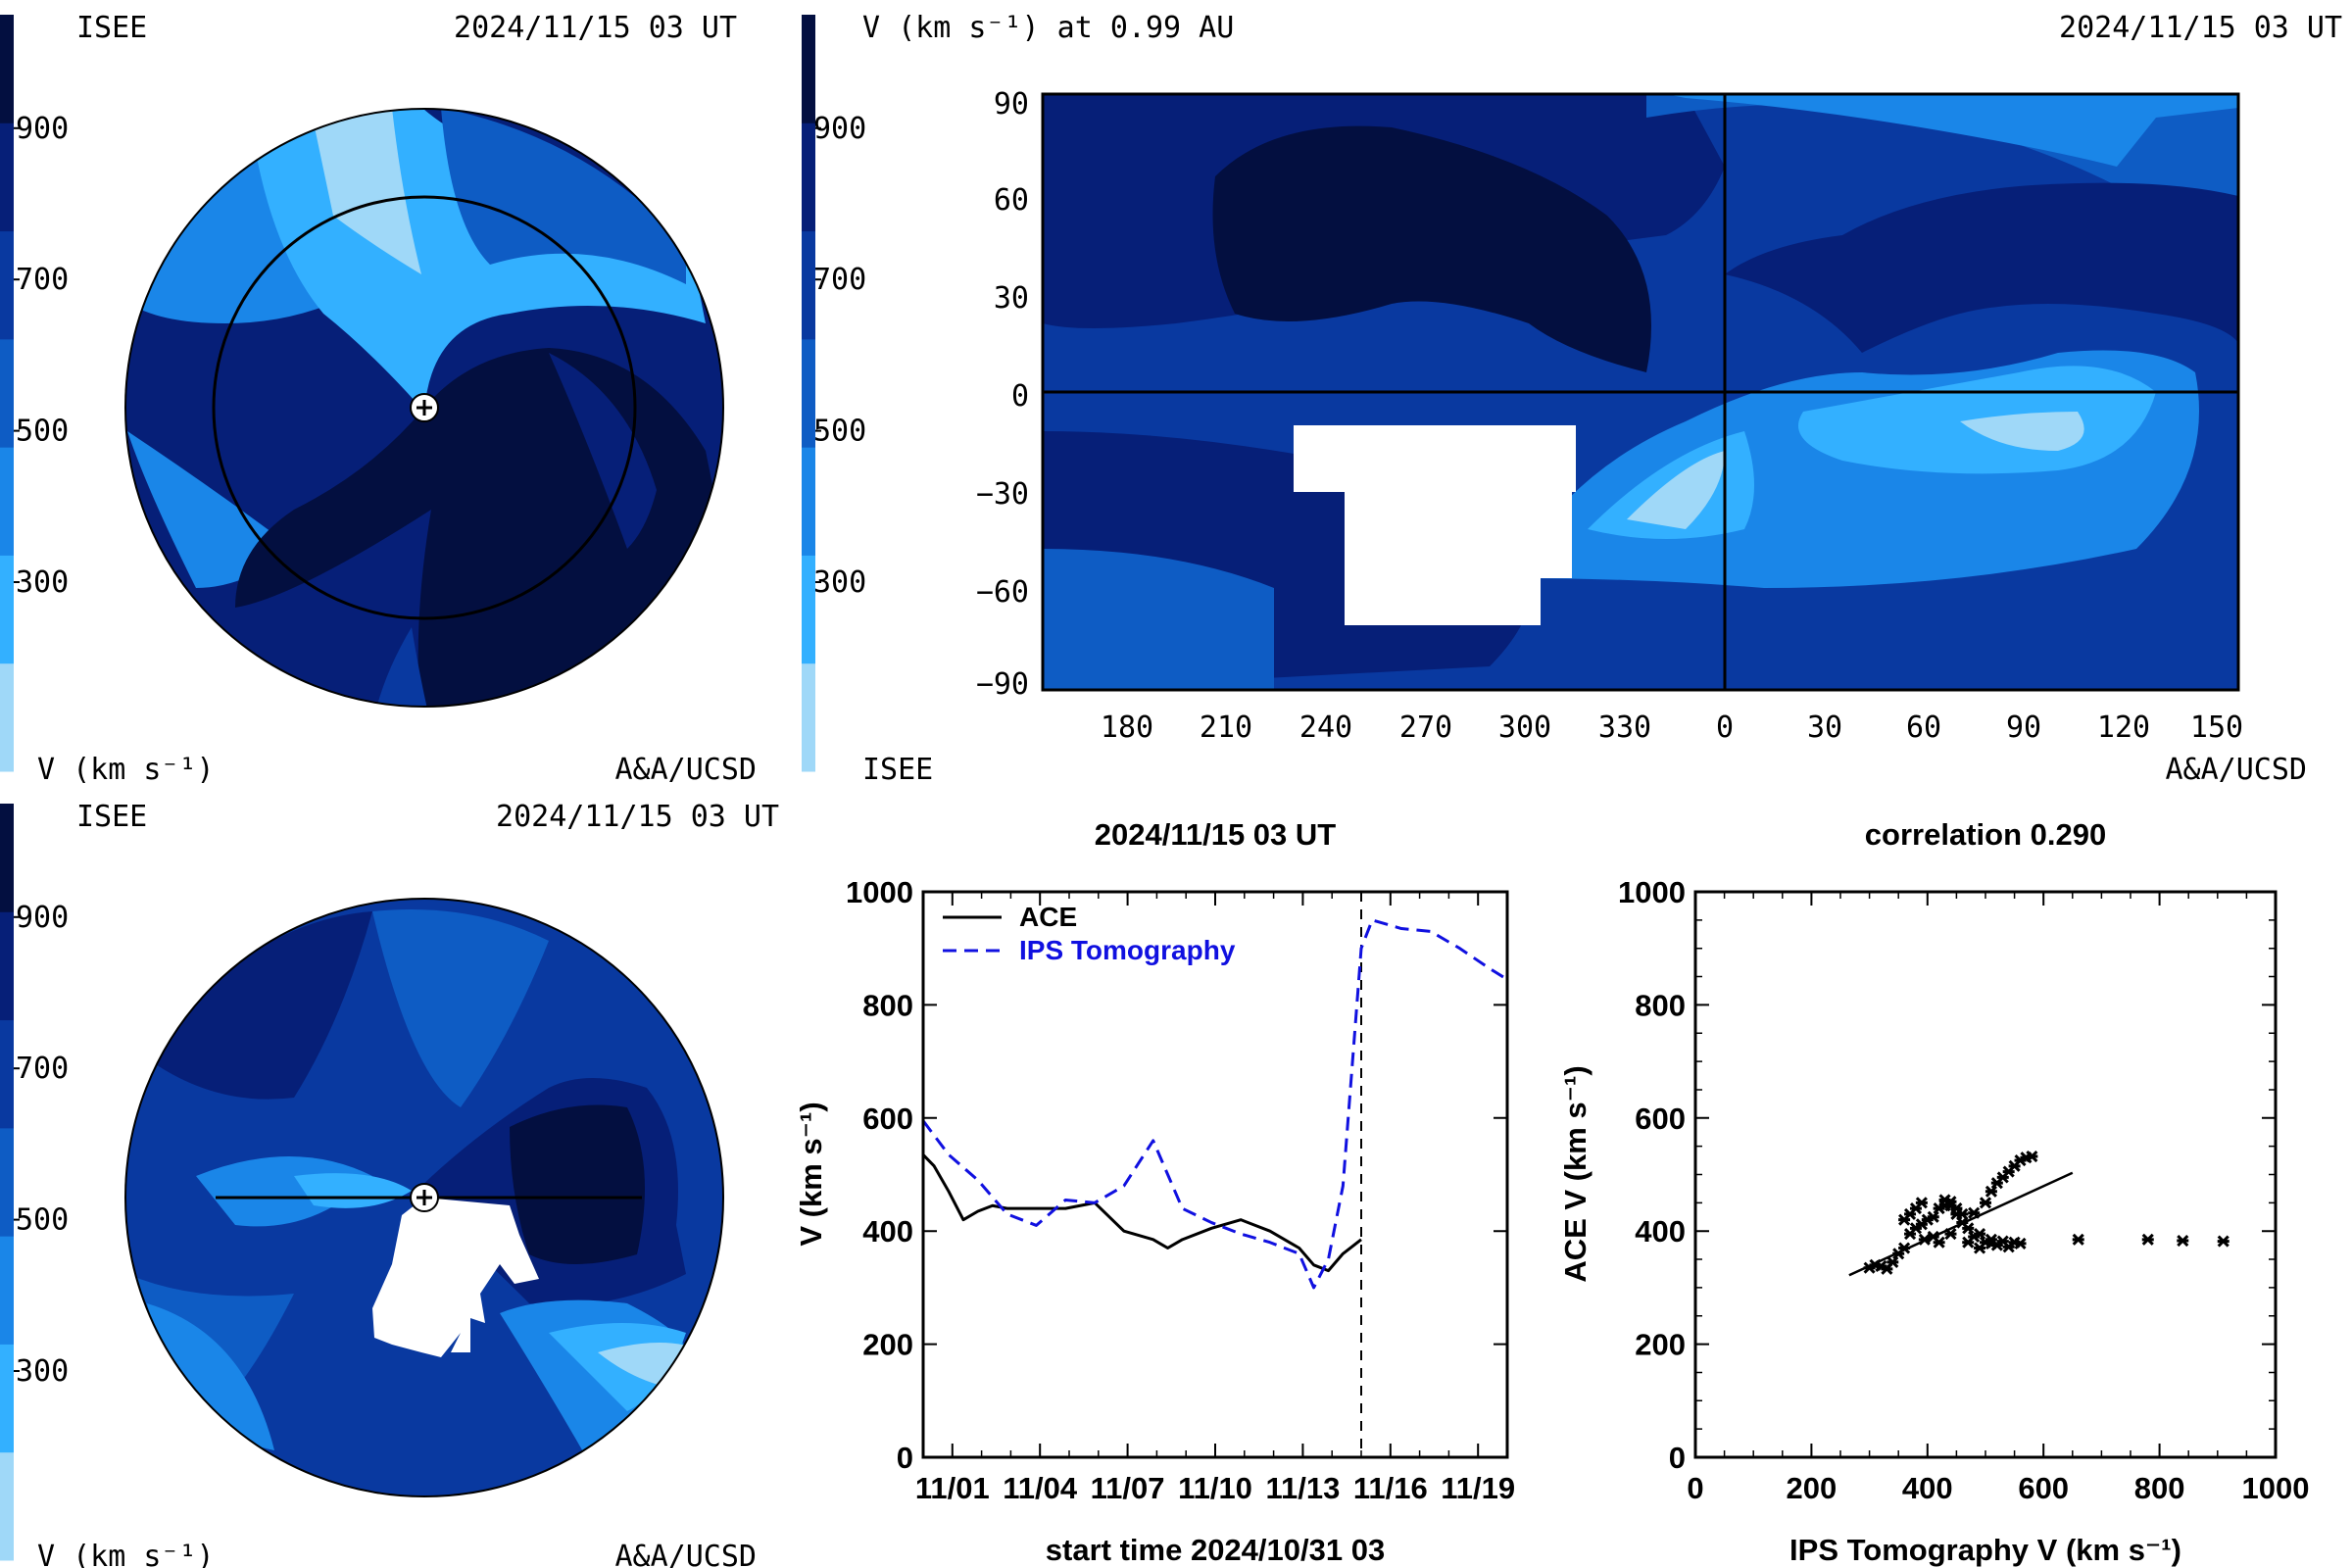 This screenshot has width=2352, height=1568. Describe the element at coordinates (1575, 1173) in the screenshot. I see `scatter-ylabel: ACE V (km s⁻¹)` at that location.